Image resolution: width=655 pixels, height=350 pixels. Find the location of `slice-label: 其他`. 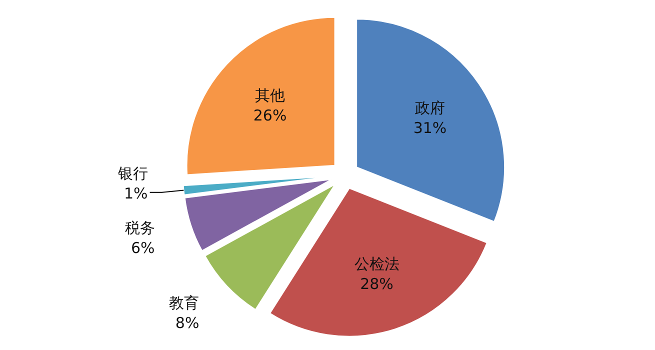

slice-label: 其他 is located at coordinates (270, 95).